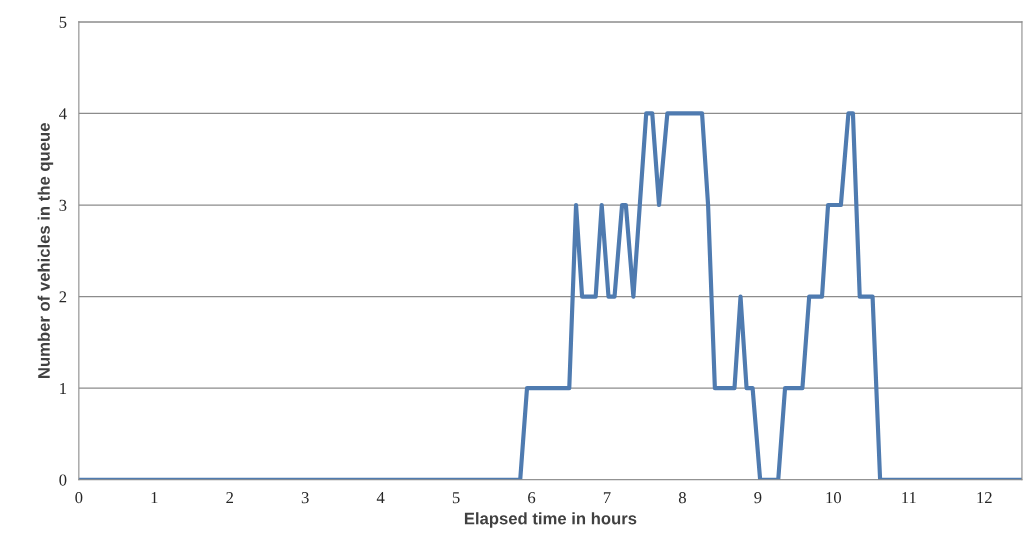 This screenshot has height=547, width=1024. I want to click on x-tick-label: 2, so click(229, 498).